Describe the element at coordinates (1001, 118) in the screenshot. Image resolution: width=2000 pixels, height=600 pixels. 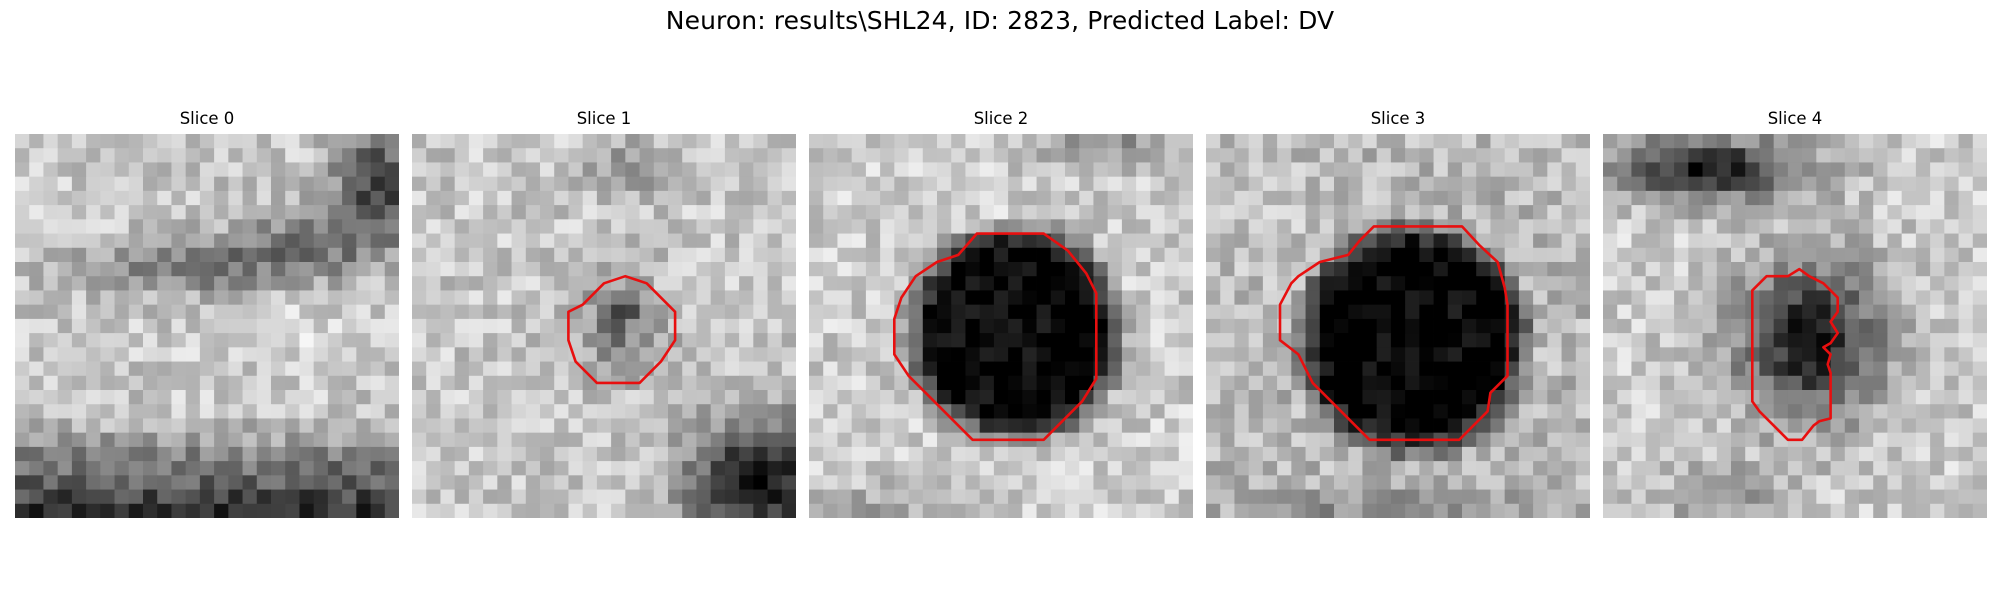
I see `slice-title: Slice 2` at that location.